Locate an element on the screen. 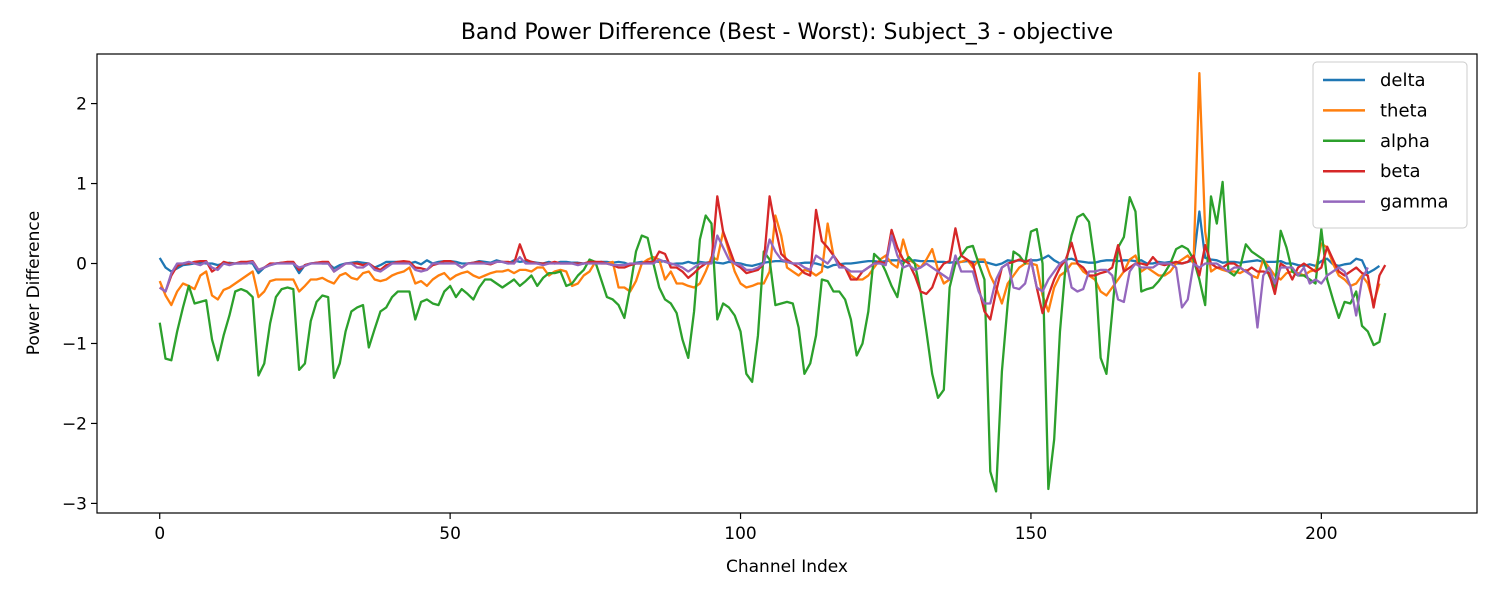 This screenshot has width=1500, height=600. y-axis-label: Power Difference is located at coordinates (34, 283).